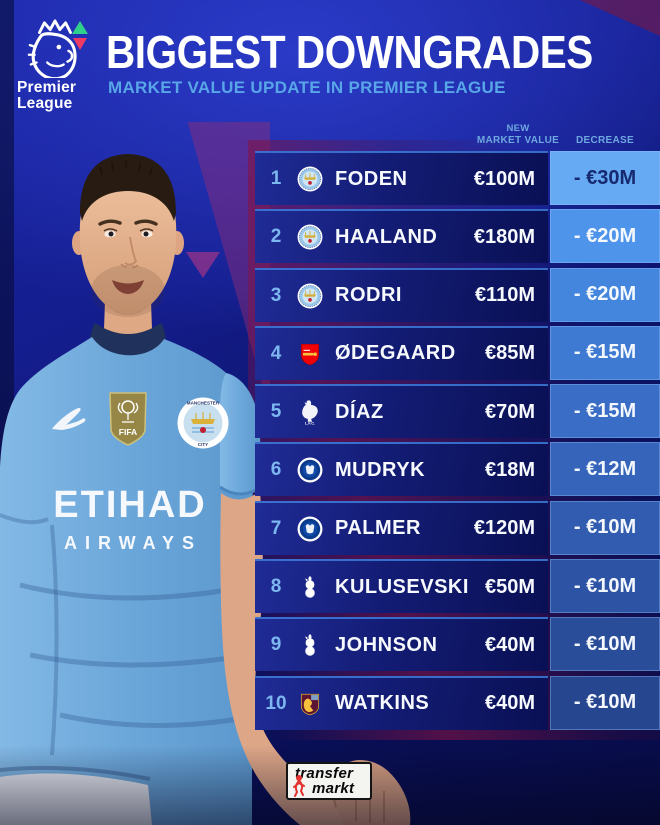 This screenshot has width=660, height=825. I want to click on transfermarkt-logo: transfer markt, so click(329, 781).